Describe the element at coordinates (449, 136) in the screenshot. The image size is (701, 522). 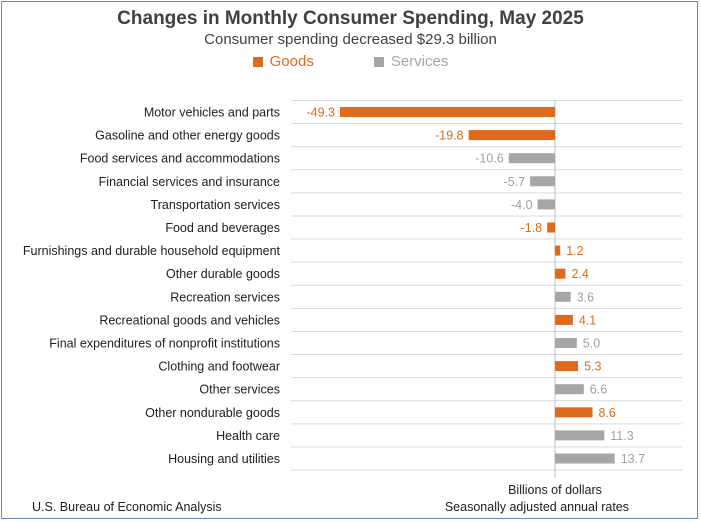
I see `data-label: -19.8` at that location.